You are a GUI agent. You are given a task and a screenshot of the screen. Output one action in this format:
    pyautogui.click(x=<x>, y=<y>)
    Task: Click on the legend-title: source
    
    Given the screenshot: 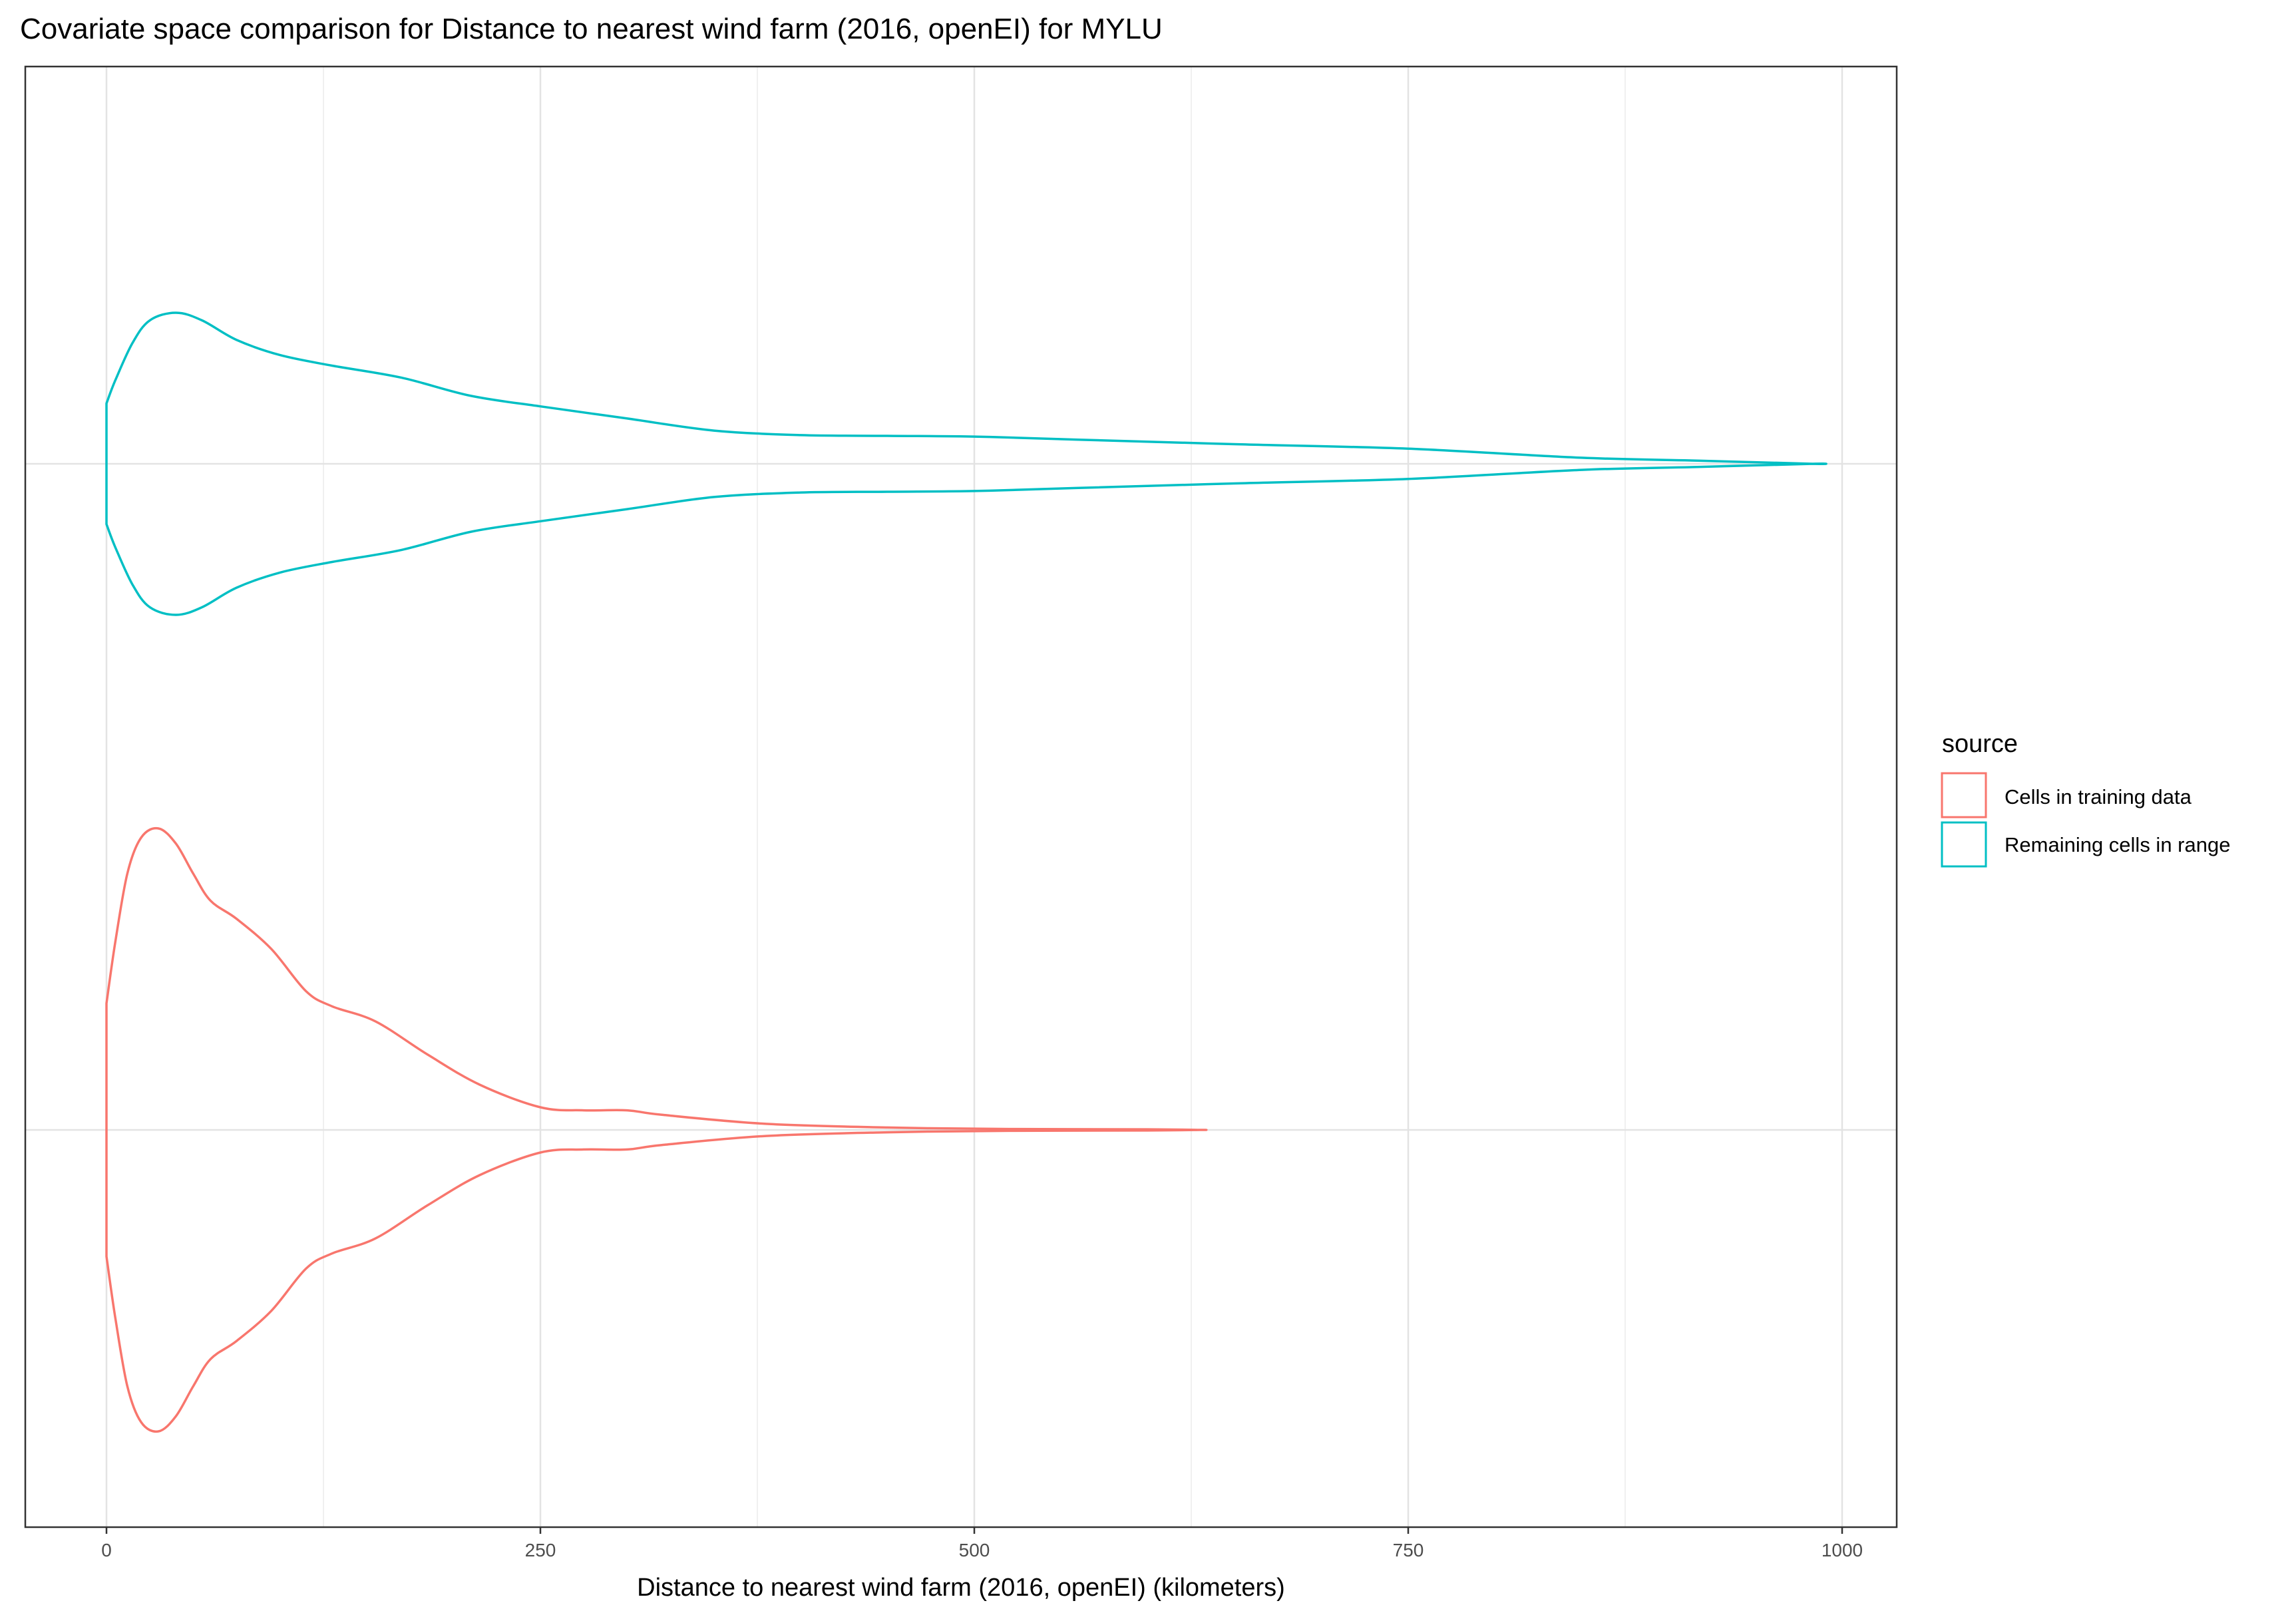 What is the action you would take?
    pyautogui.click(x=1980, y=744)
    